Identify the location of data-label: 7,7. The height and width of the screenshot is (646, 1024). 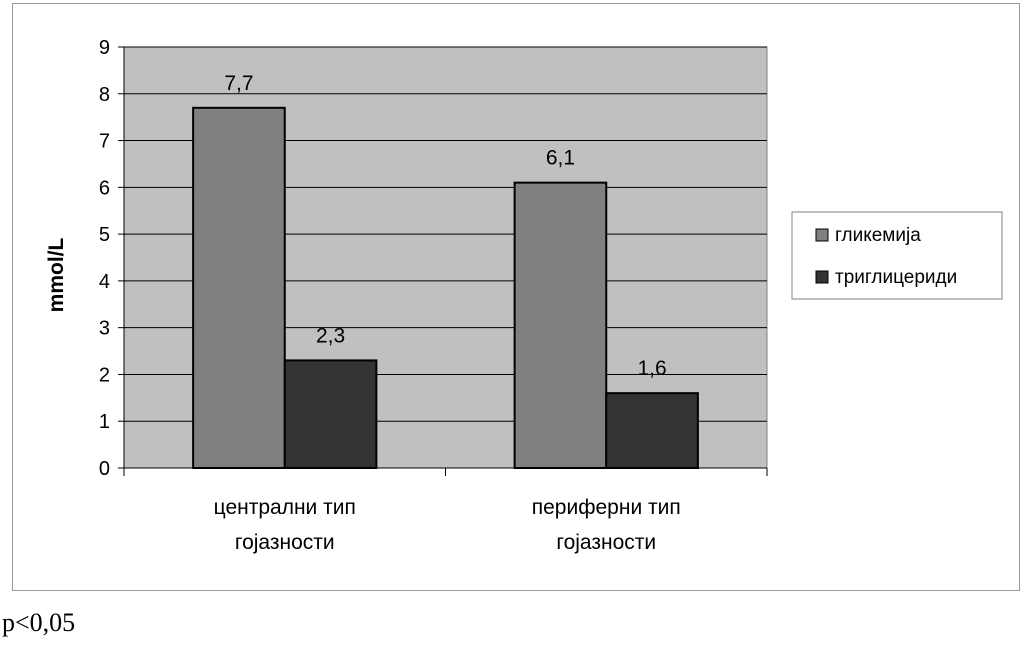
(238, 83).